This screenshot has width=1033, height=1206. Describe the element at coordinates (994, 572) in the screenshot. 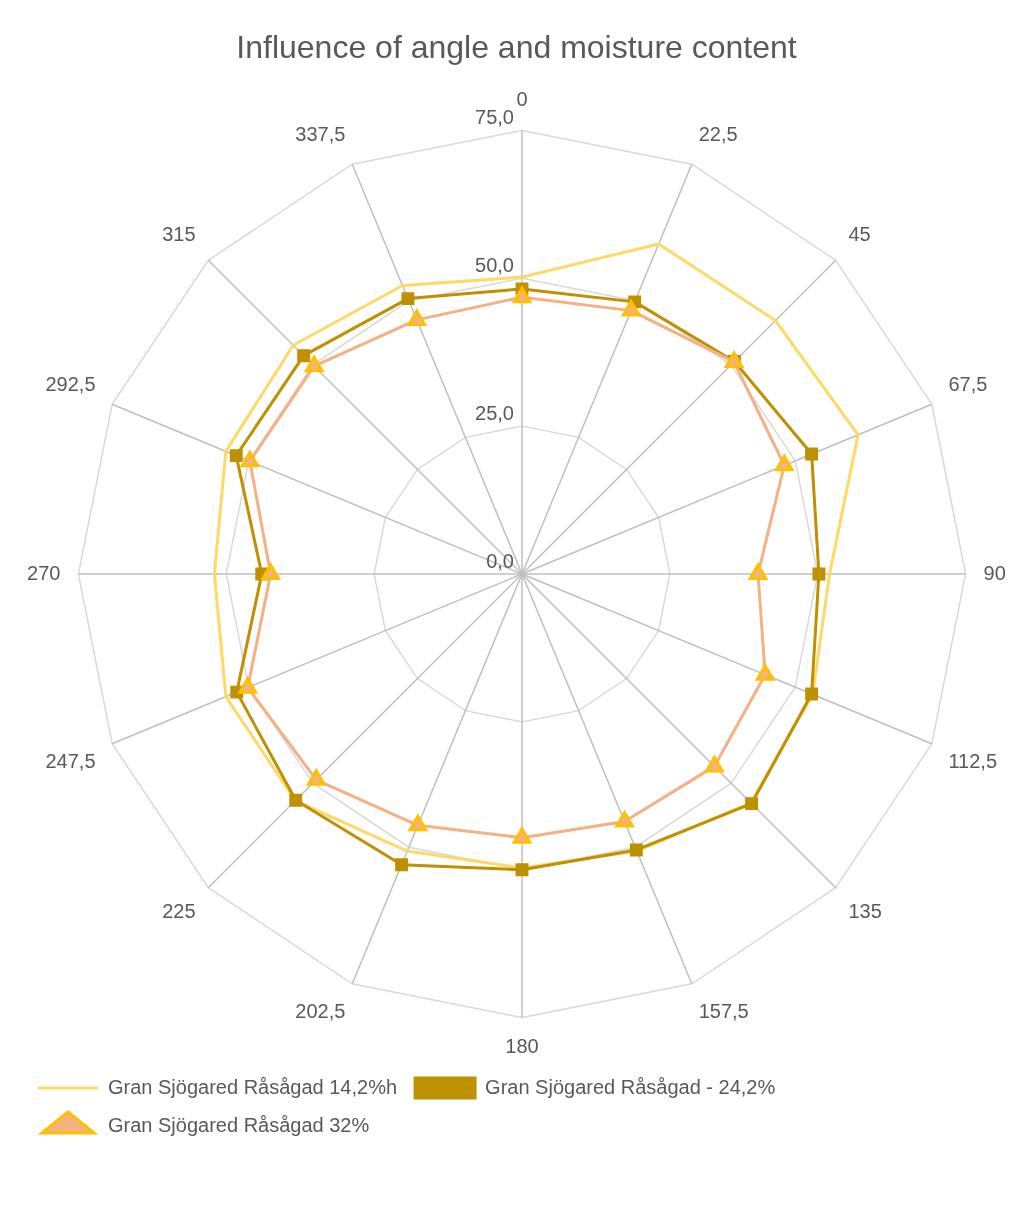

I see `spoke-label: 90` at that location.